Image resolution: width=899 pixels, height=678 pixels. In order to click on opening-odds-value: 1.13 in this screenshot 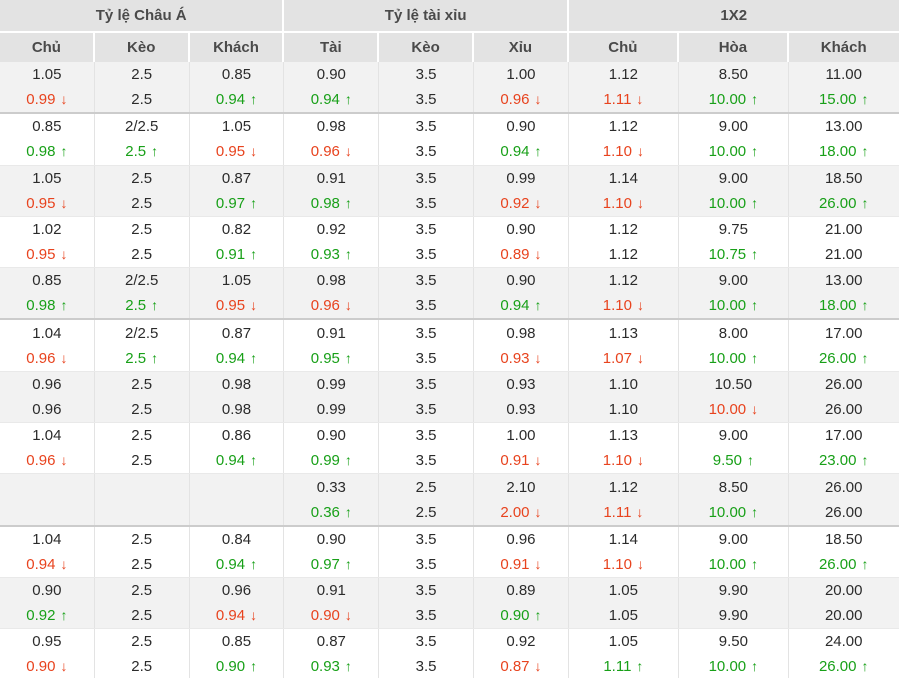, I will do `click(623, 333)`.